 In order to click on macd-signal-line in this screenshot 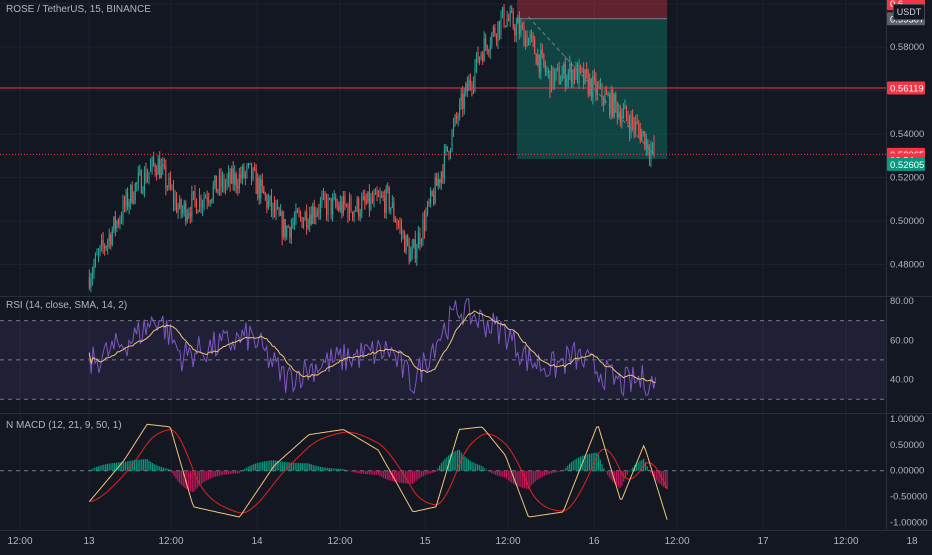, I will do `click(378, 471)`.